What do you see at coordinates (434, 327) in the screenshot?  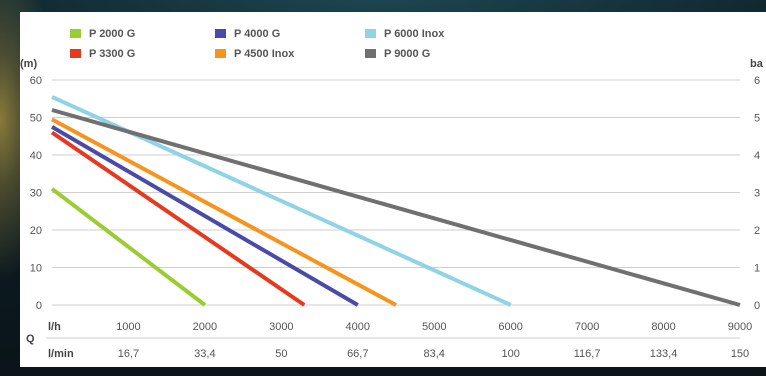 I see `x-tick-label-lh: 5000` at bounding box center [434, 327].